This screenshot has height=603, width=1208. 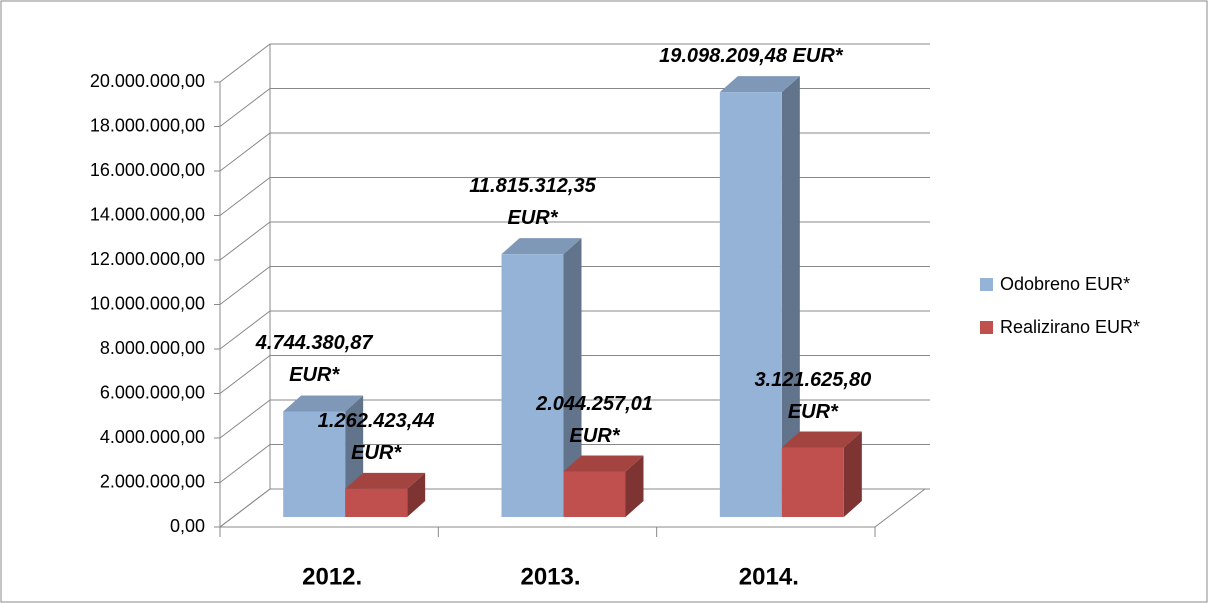 What do you see at coordinates (147, 259) in the screenshot?
I see `y-tick-label: 12.000.000,00` at bounding box center [147, 259].